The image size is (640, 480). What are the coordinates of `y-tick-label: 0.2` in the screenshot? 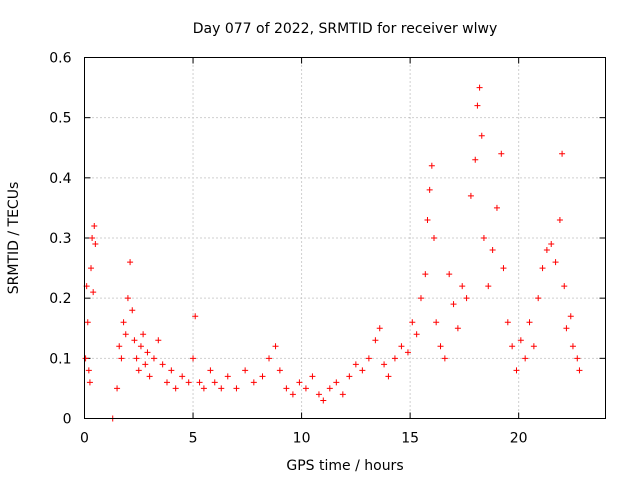 It's located at (60, 299).